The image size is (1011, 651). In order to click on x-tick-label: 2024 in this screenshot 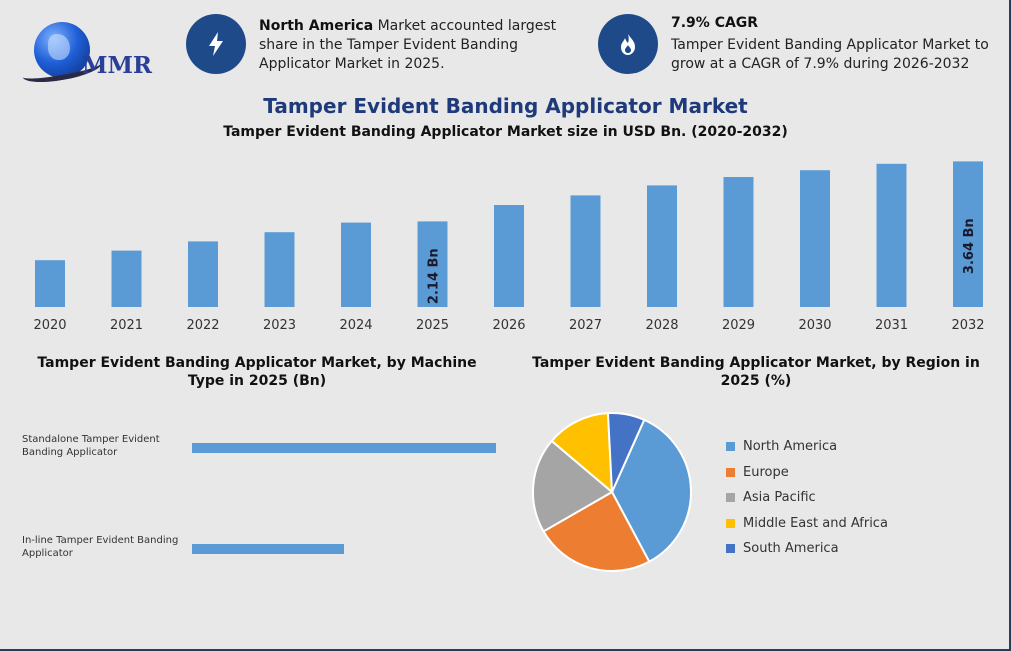, I will do `click(355, 325)`.